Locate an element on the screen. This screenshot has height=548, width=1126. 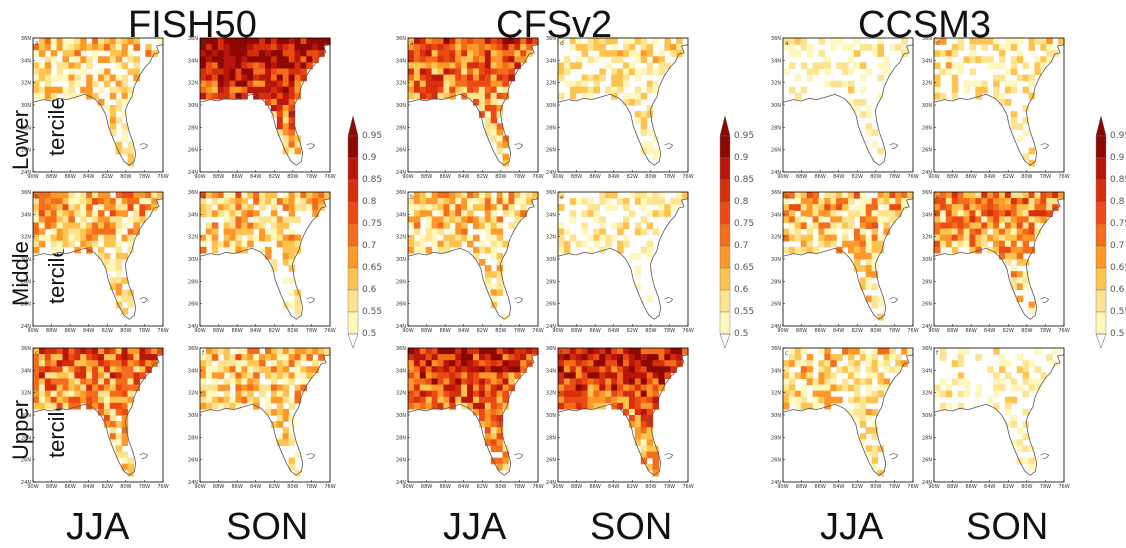
panel-letter: d is located at coordinates (938, 43).